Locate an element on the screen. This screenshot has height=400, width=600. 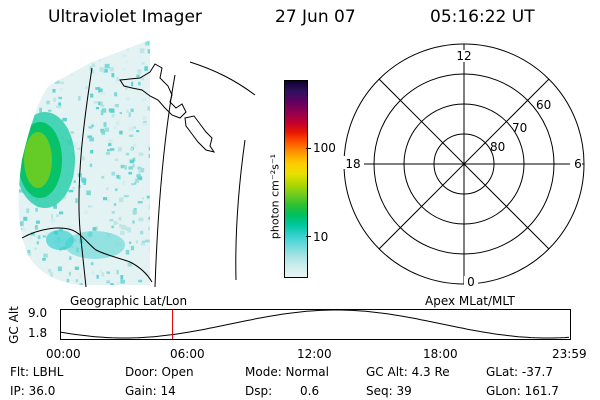
timeline-xtick-1: 06:00 is located at coordinates (187, 354).